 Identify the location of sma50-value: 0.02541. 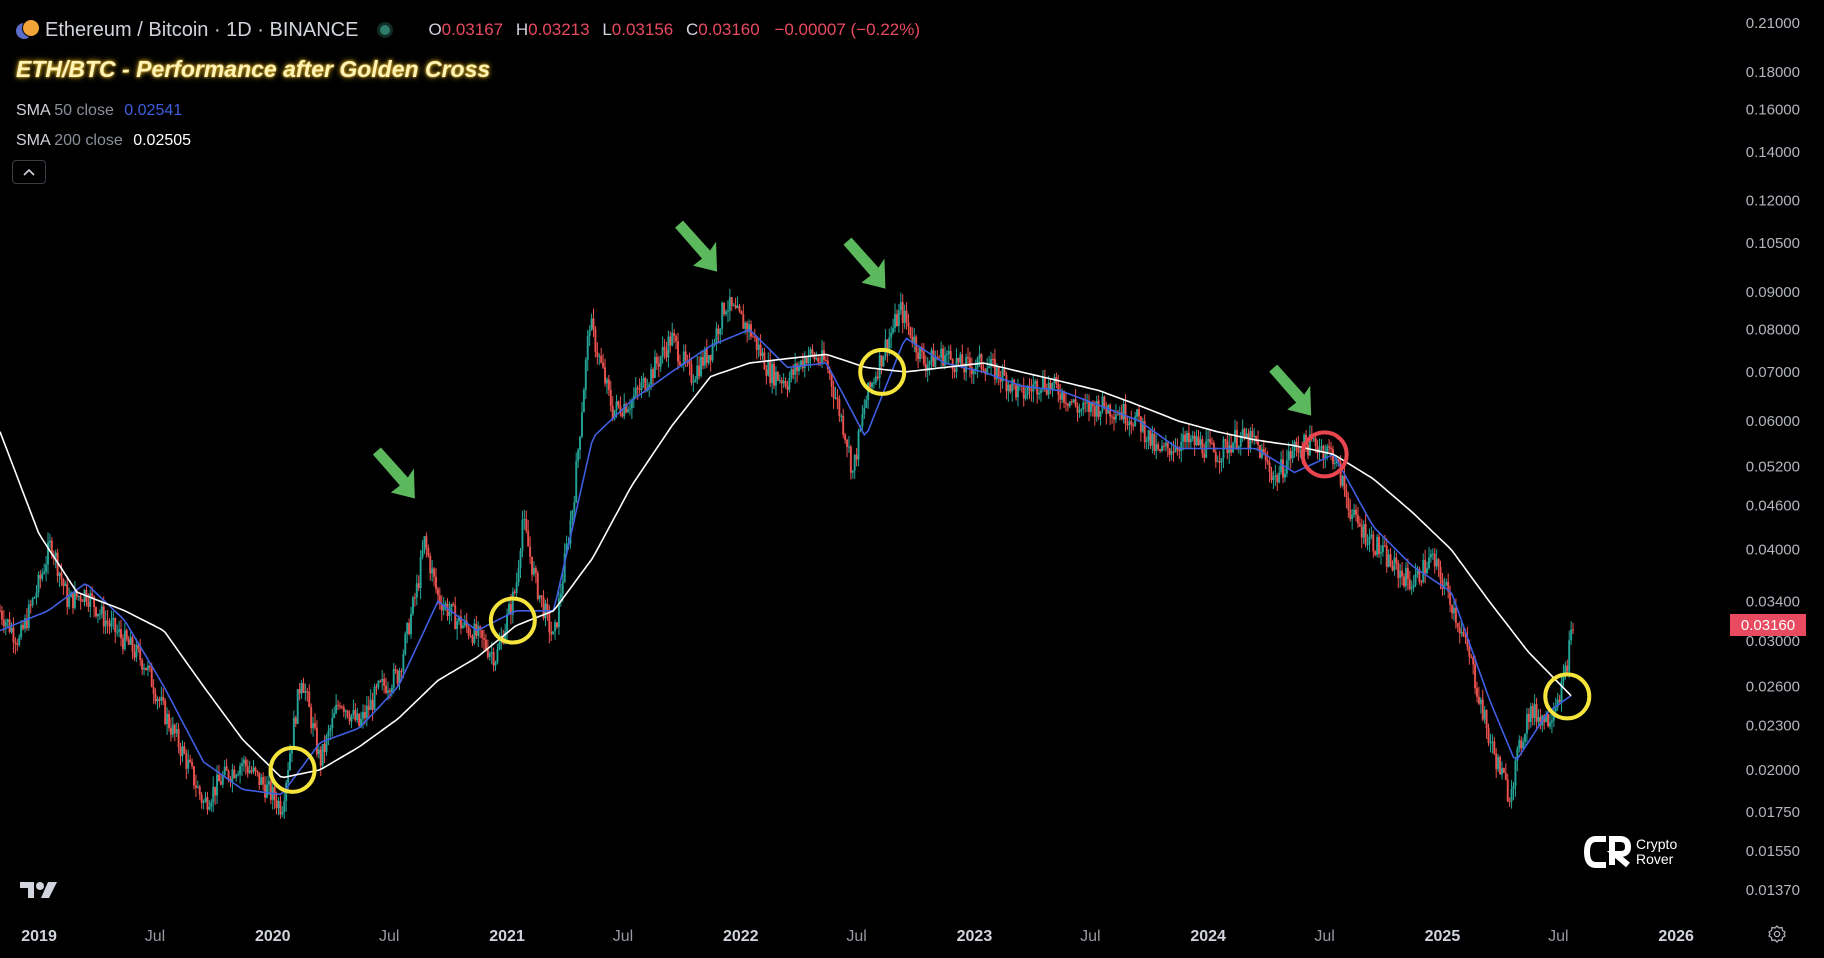
(153, 110).